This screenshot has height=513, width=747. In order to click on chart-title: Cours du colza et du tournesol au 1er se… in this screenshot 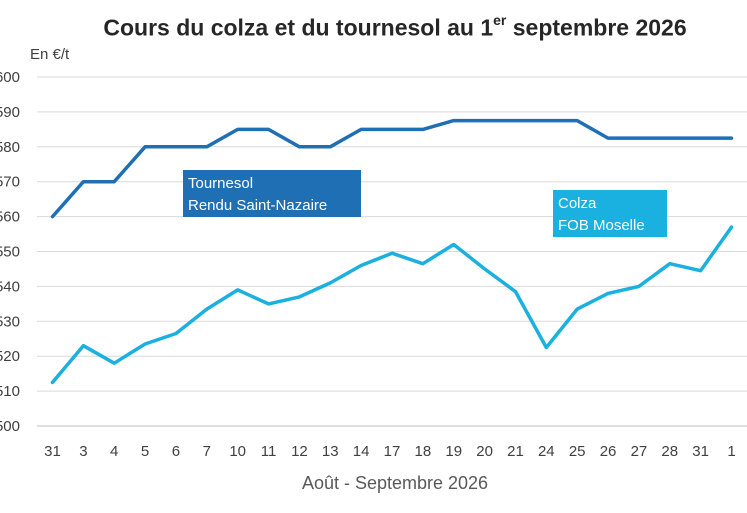, I will do `click(373, 27)`.